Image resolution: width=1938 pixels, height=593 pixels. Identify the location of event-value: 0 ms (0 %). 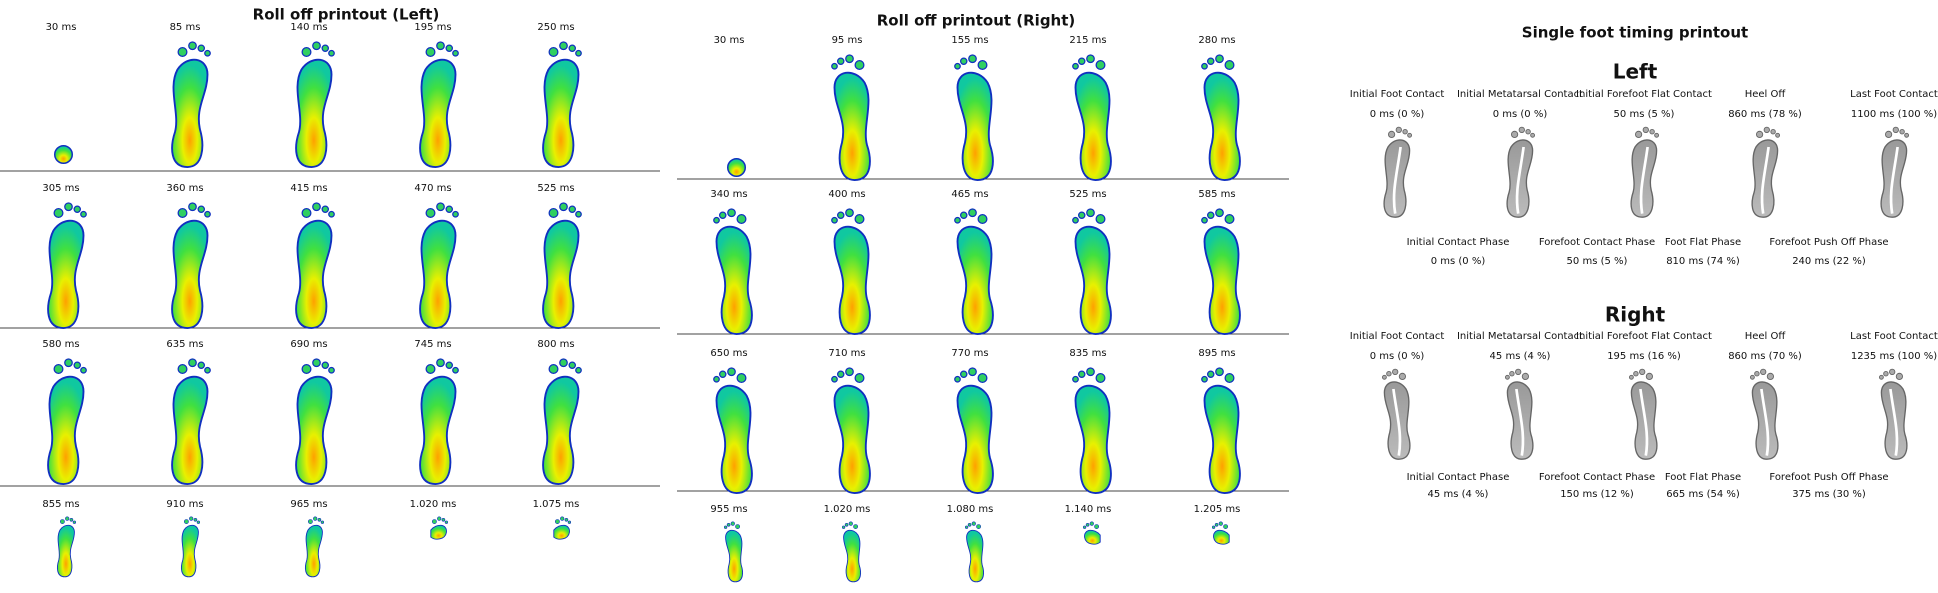
(1520, 114).